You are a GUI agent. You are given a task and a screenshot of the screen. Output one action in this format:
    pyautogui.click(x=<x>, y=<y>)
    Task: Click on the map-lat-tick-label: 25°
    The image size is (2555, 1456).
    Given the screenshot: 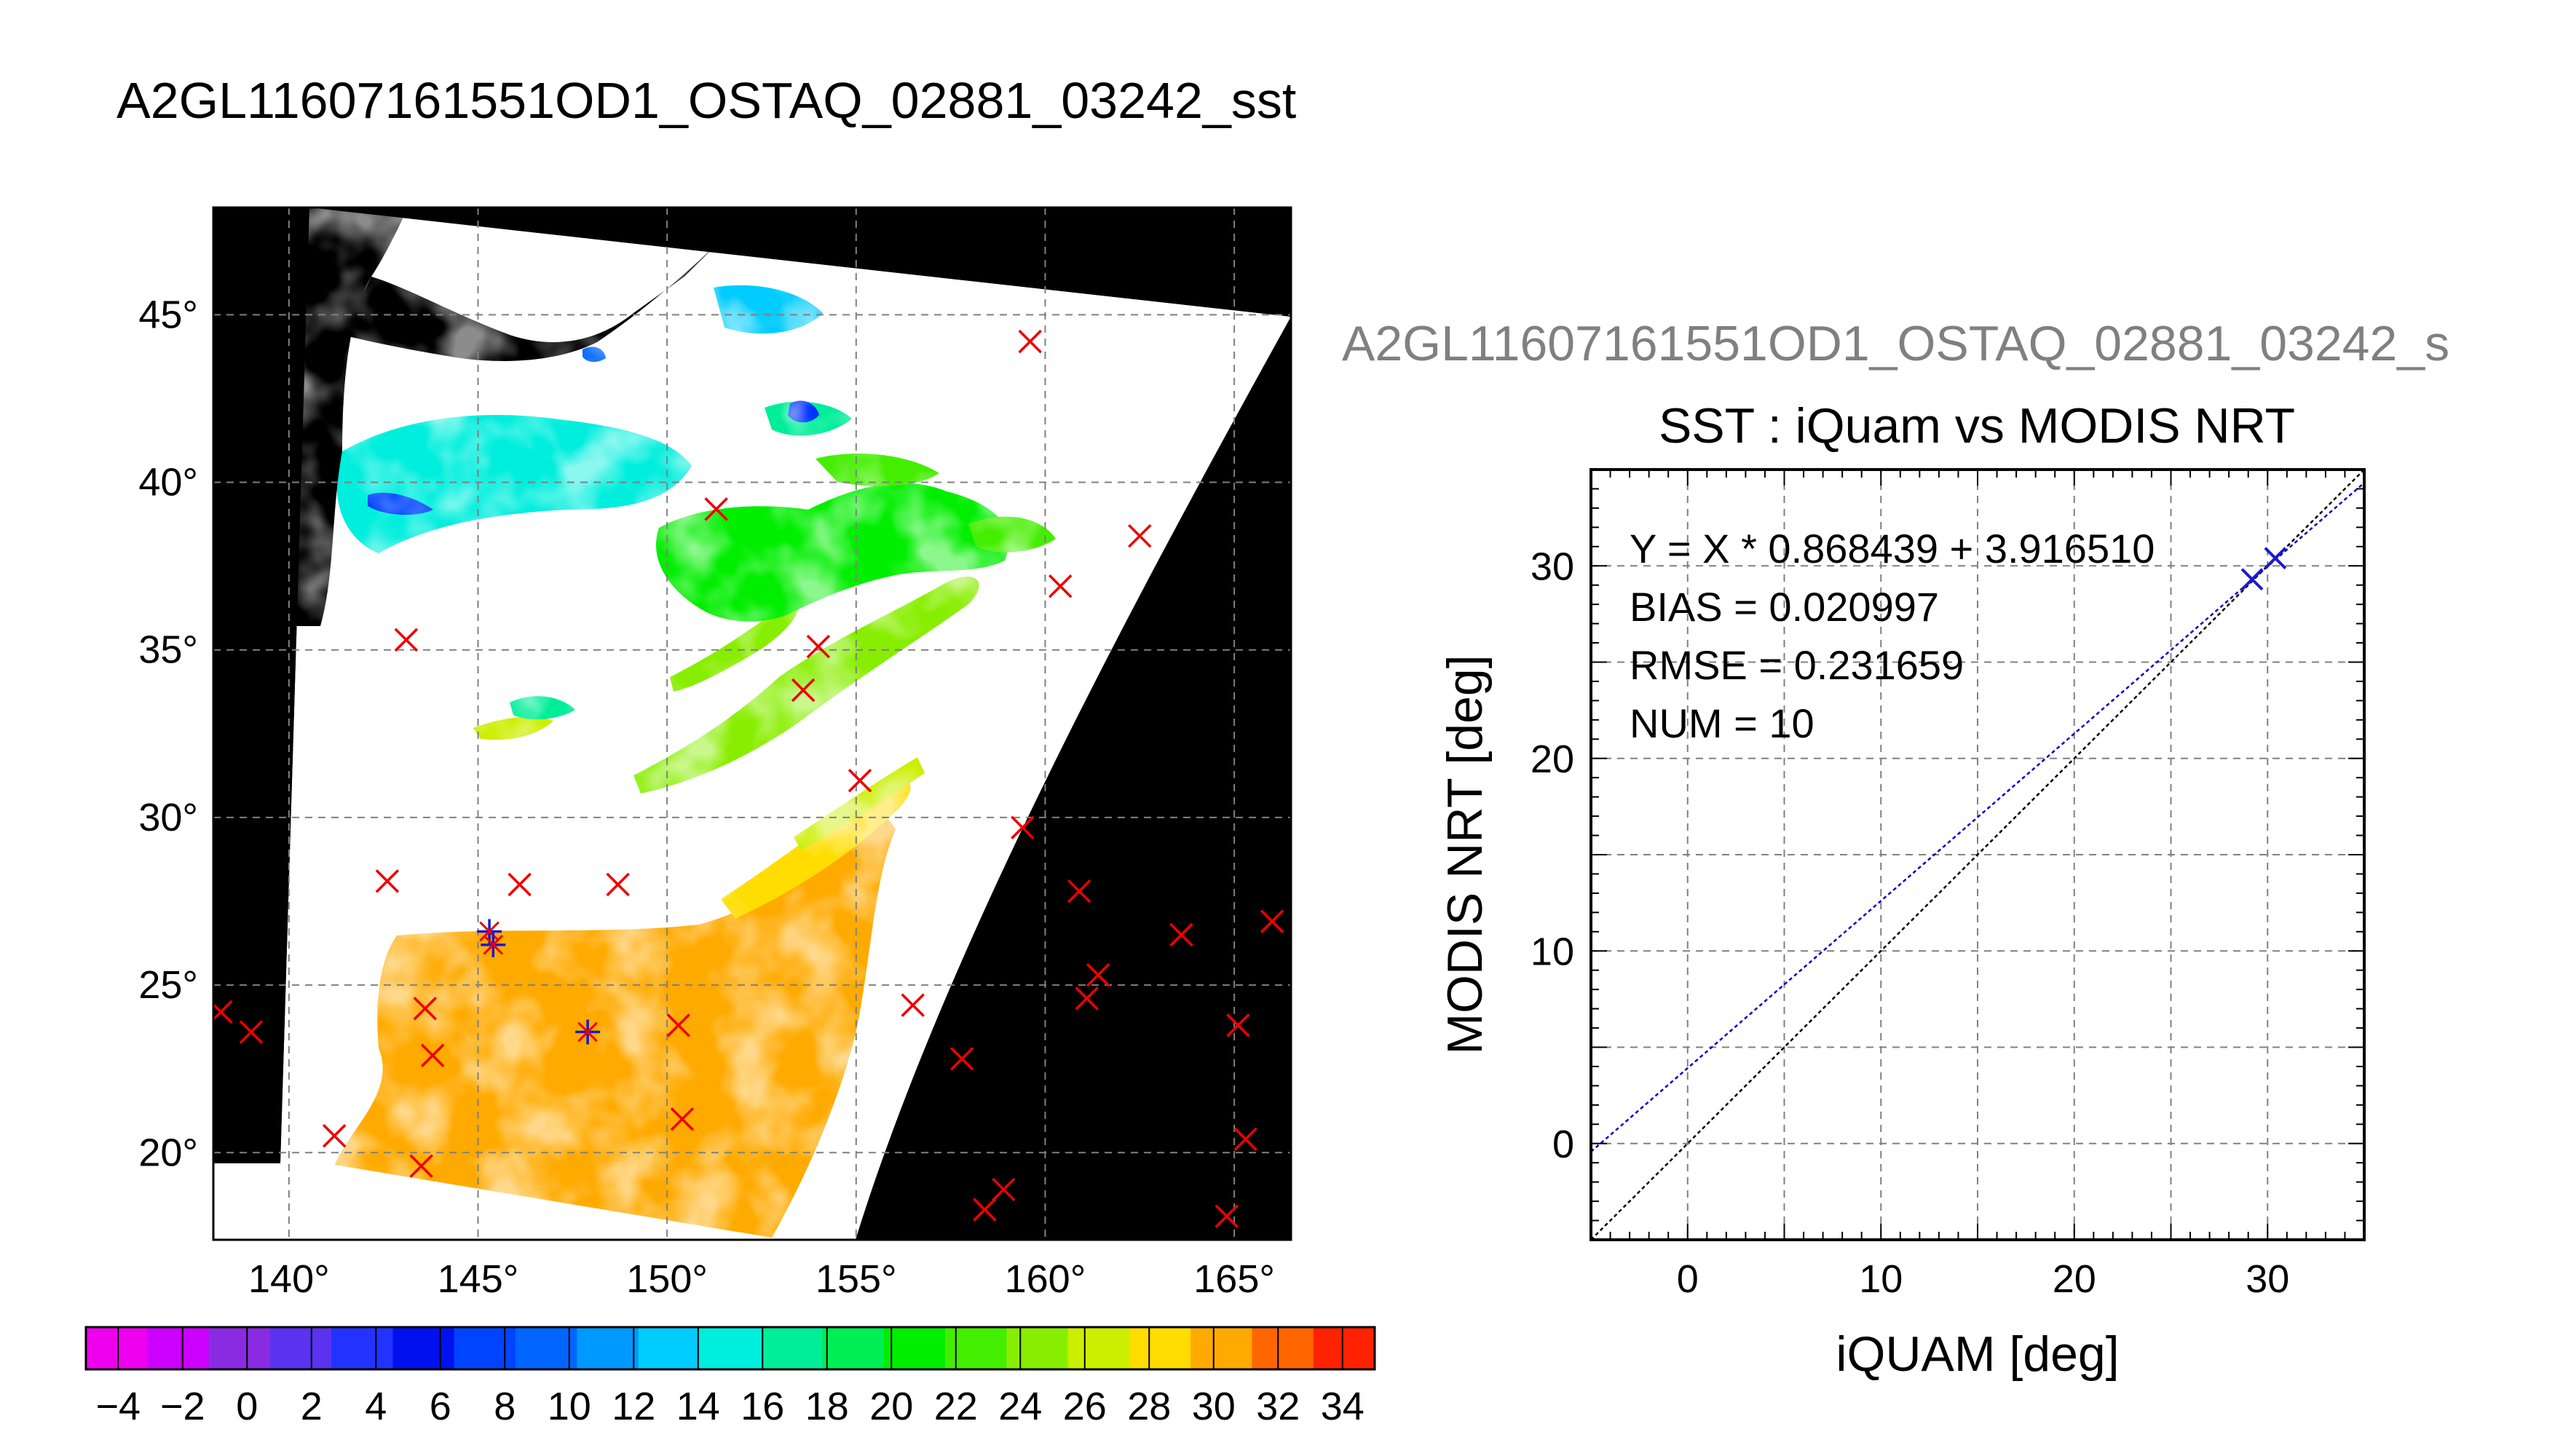 What is the action you would take?
    pyautogui.click(x=168, y=985)
    